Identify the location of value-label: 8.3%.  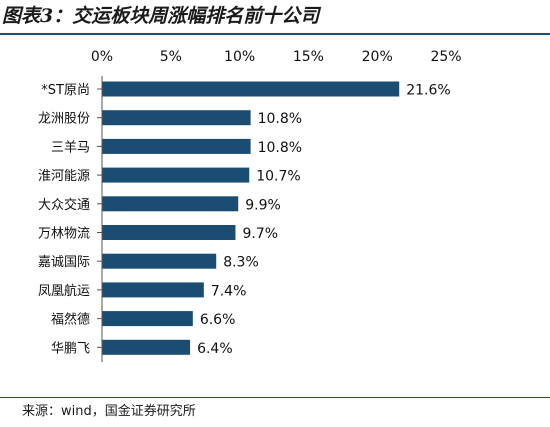
(241, 263).